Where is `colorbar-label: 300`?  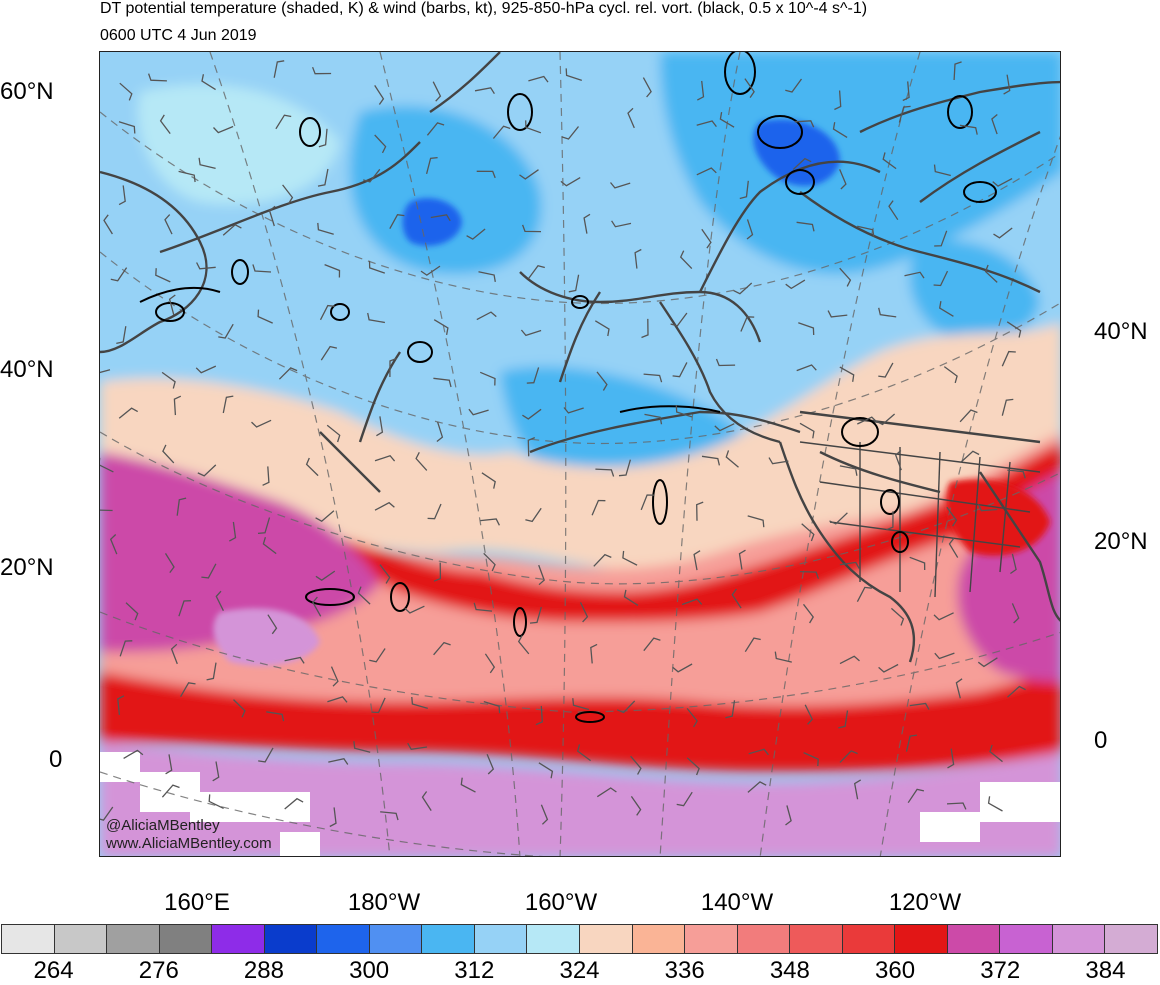 colorbar-label: 300 is located at coordinates (369, 970).